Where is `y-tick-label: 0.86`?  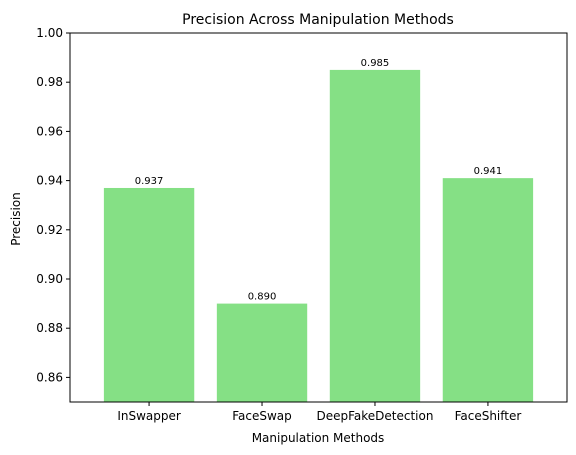
y-tick-label: 0.86 is located at coordinates (49, 377).